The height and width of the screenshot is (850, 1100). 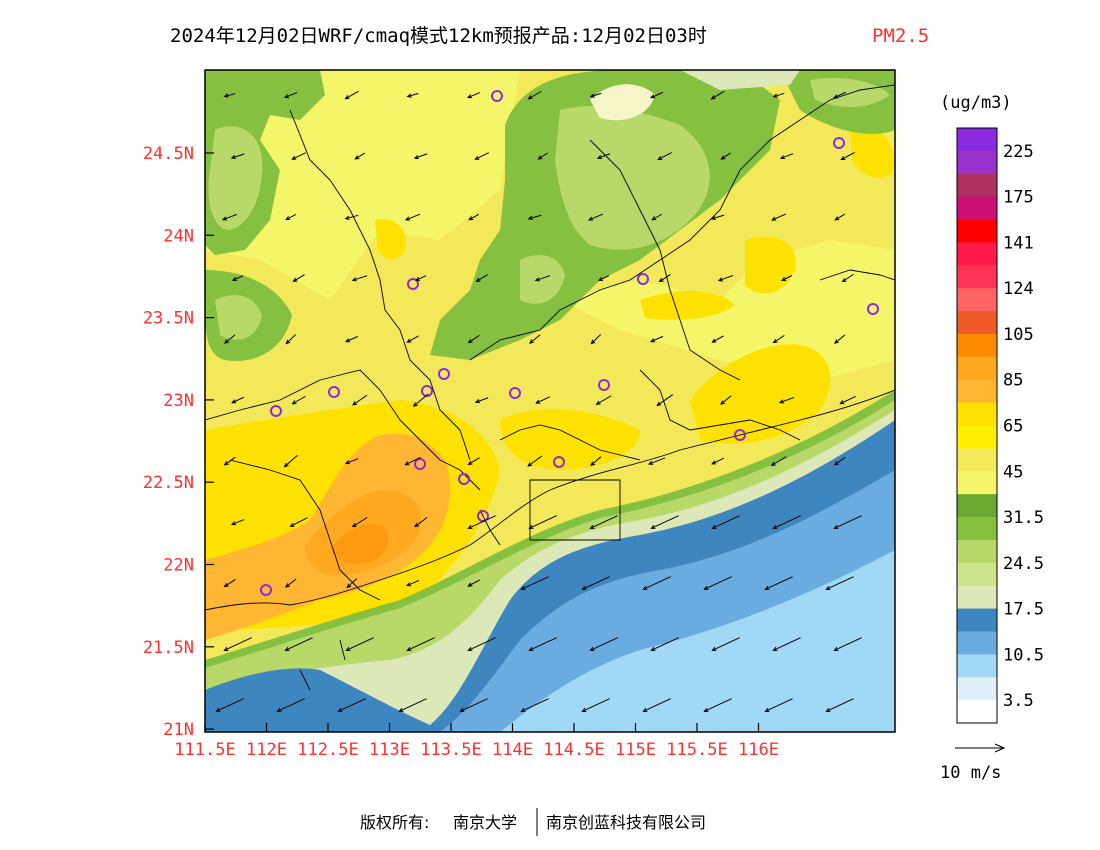 I want to click on wind-scale: 10 m/s, so click(x=973, y=763).